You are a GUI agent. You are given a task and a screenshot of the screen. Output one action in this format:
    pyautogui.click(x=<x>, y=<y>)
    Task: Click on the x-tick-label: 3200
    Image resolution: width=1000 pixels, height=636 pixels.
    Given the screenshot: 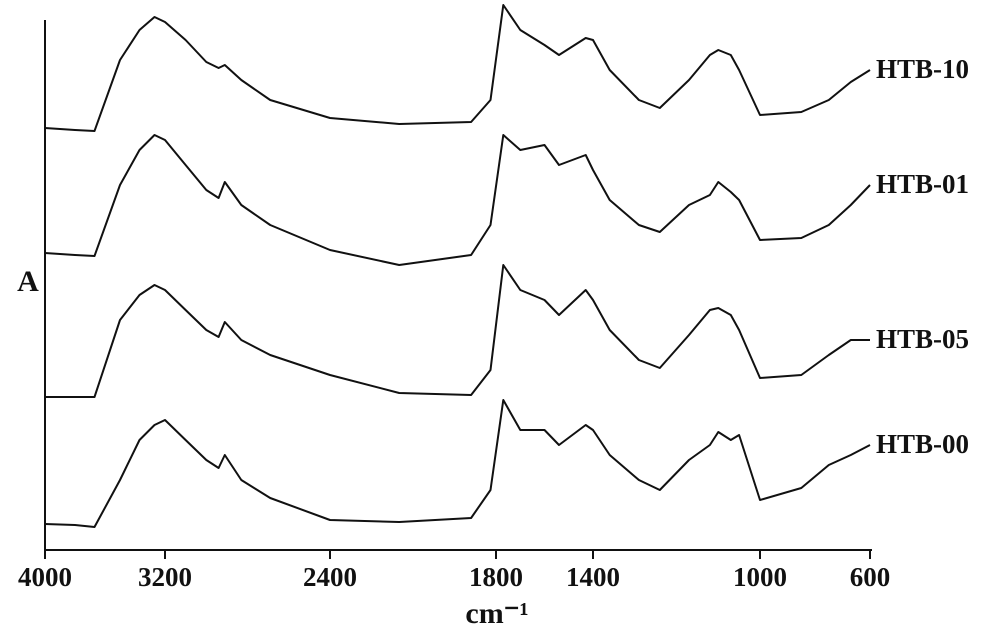 What is the action you would take?
    pyautogui.click(x=165, y=577)
    